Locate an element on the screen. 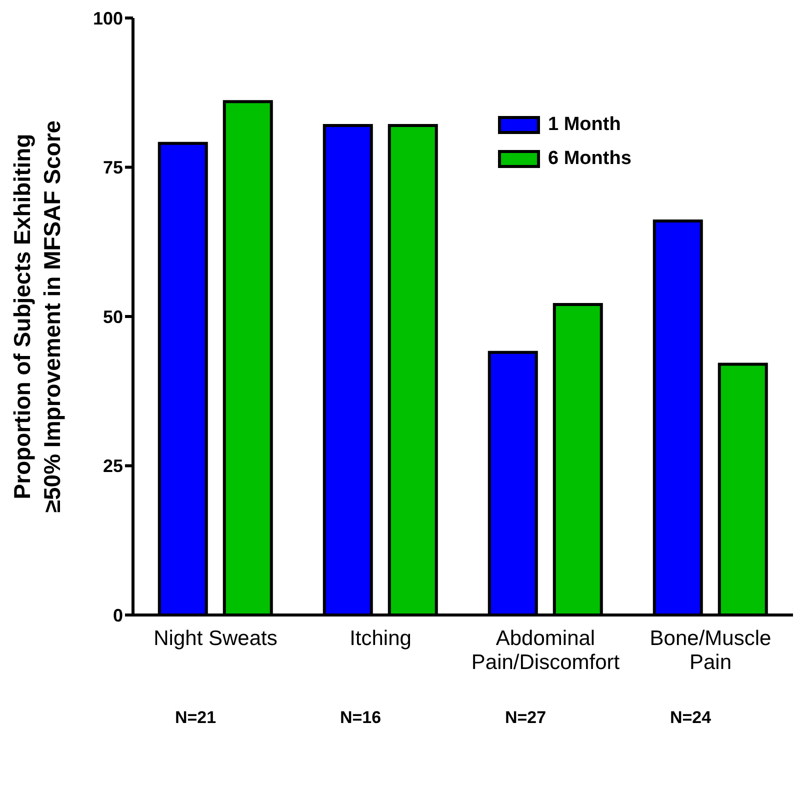 This screenshot has width=800, height=790. text: N=16 is located at coordinates (361, 717).